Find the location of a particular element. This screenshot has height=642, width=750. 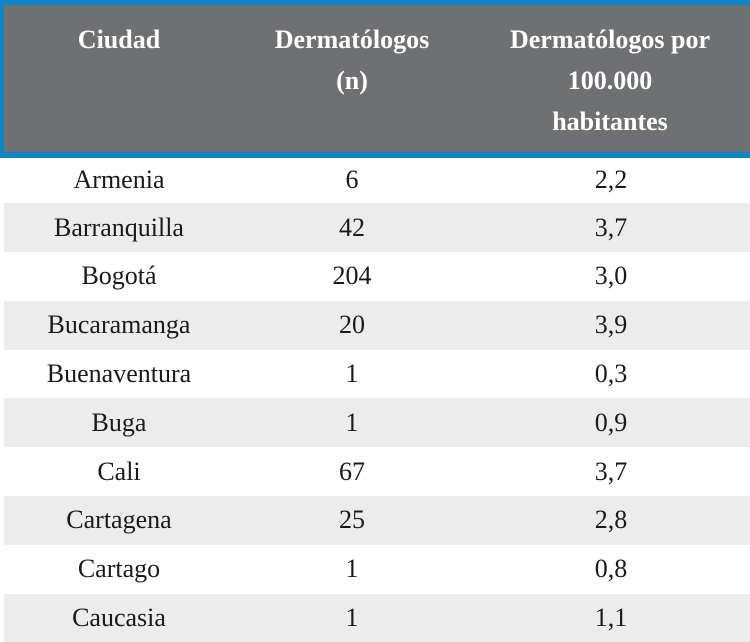

header-line: 100.000 is located at coordinates (610, 80).